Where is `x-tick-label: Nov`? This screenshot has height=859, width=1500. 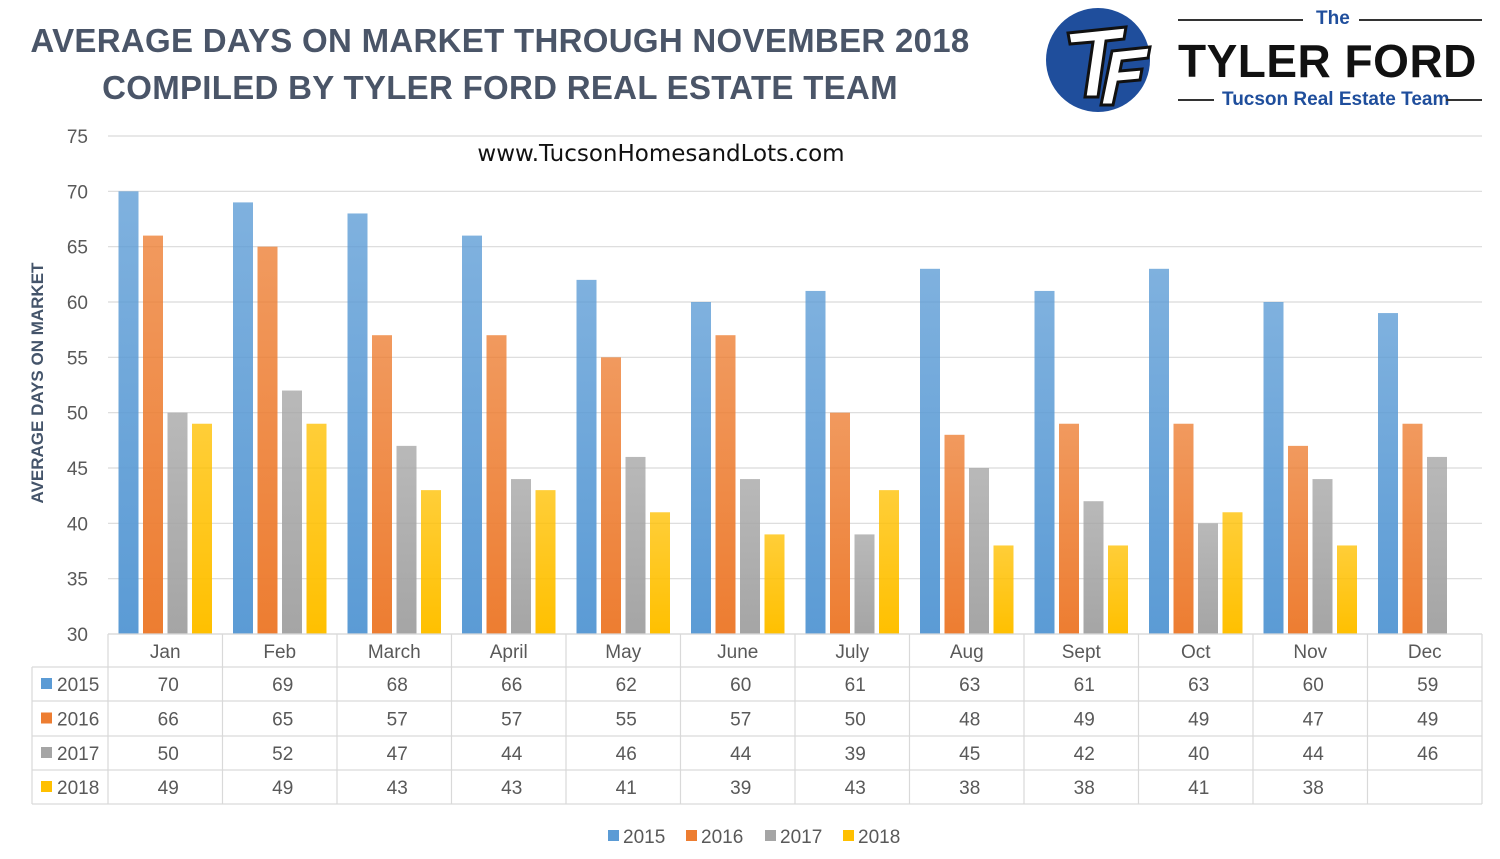
x-tick-label: Nov is located at coordinates (1310, 652).